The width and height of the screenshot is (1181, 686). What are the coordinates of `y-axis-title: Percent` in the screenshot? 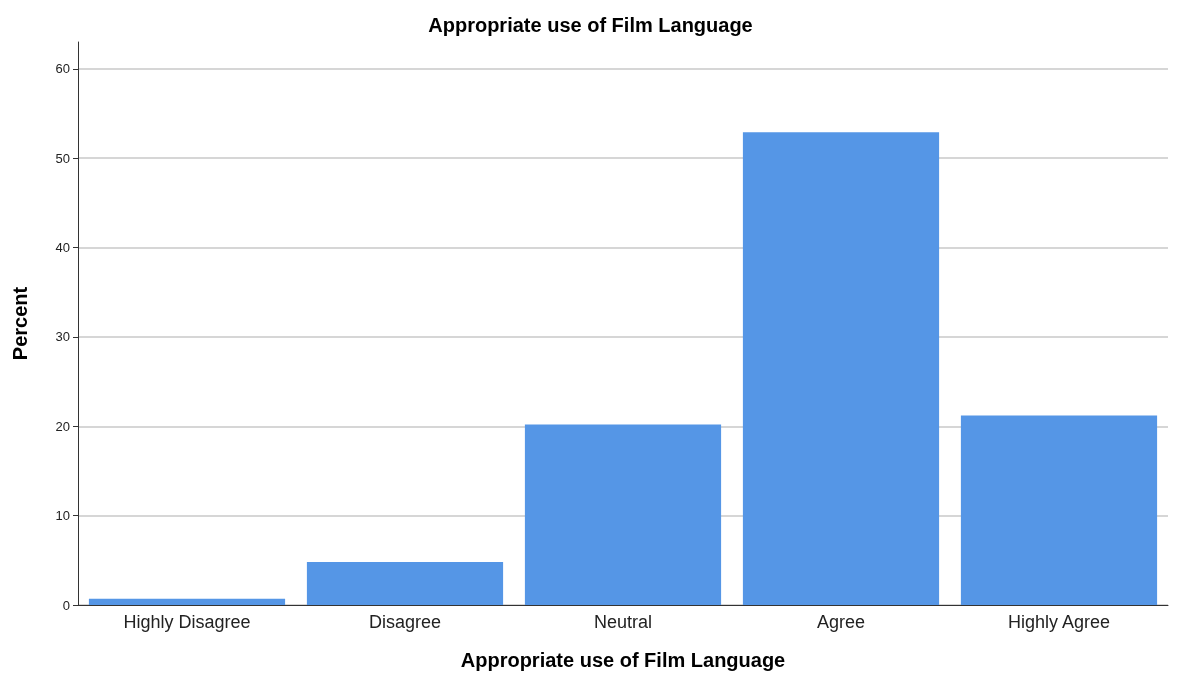 It's located at (20, 323).